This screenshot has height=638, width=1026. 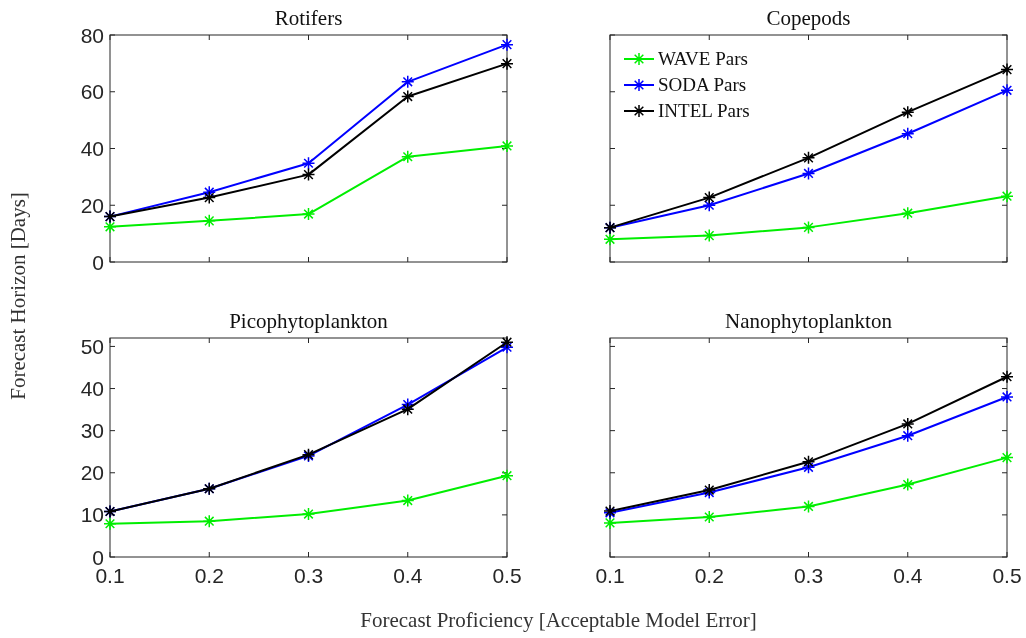 What do you see at coordinates (92, 431) in the screenshot?
I see `y-tick-label: 30` at bounding box center [92, 431].